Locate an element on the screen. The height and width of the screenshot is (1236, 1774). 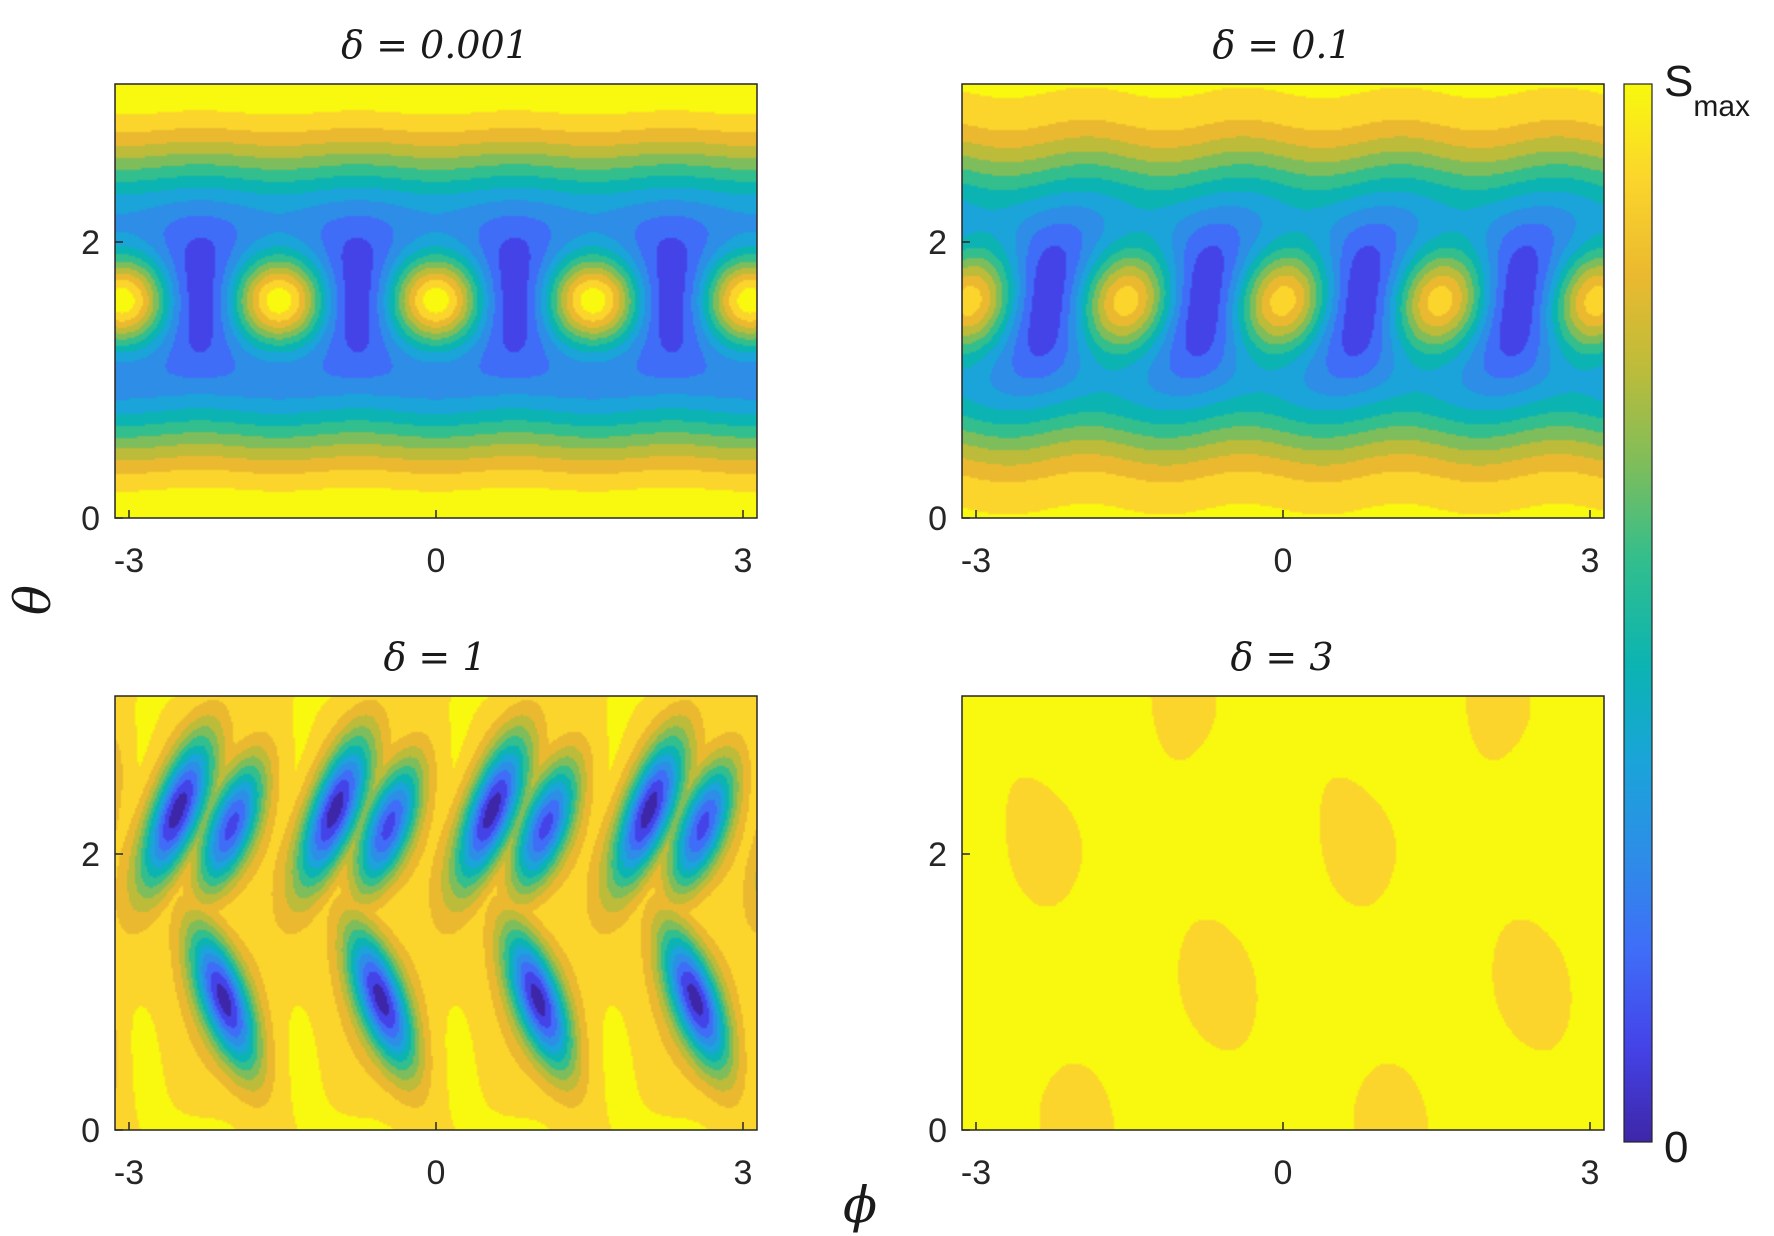
y-axis-label: θ is located at coordinates (33, 600).